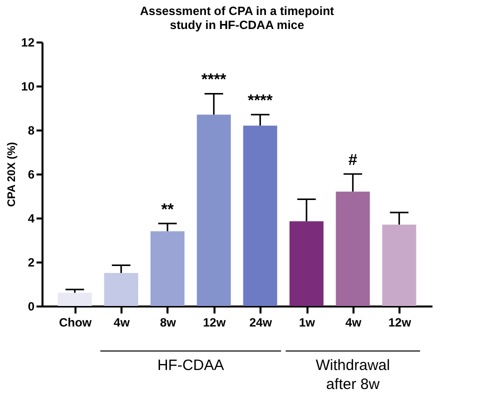 Image resolution: width=485 pixels, height=418 pixels. What do you see at coordinates (261, 323) in the screenshot?
I see `x-tick-label: 24w` at bounding box center [261, 323].